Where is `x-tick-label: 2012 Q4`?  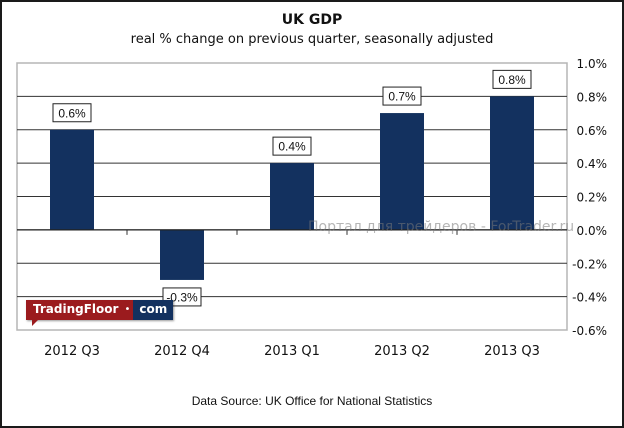 x-tick-label: 2012 Q4 is located at coordinates (182, 351).